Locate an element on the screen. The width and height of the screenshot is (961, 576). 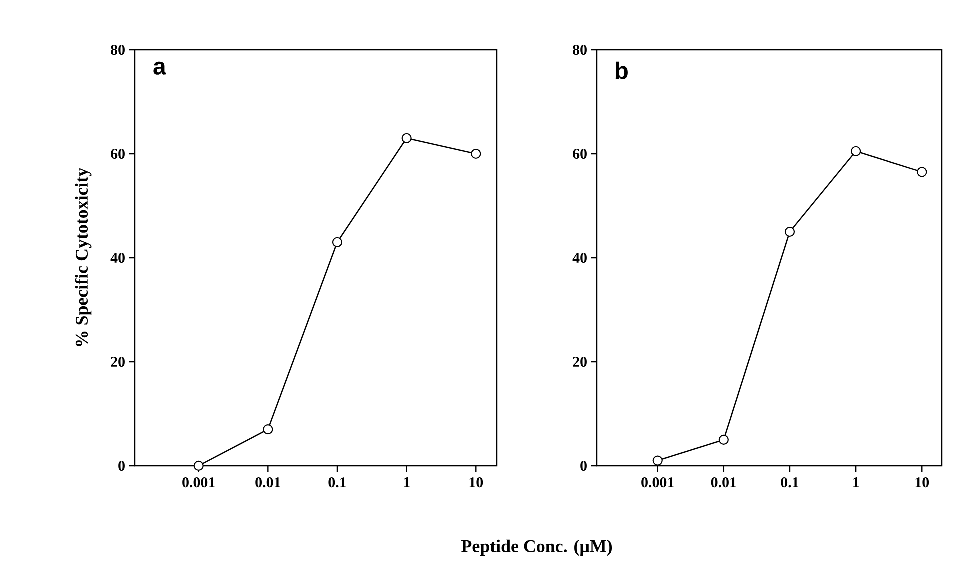
y-axis-title: % Specific Cytotoxicity is located at coordinates (83, 257).